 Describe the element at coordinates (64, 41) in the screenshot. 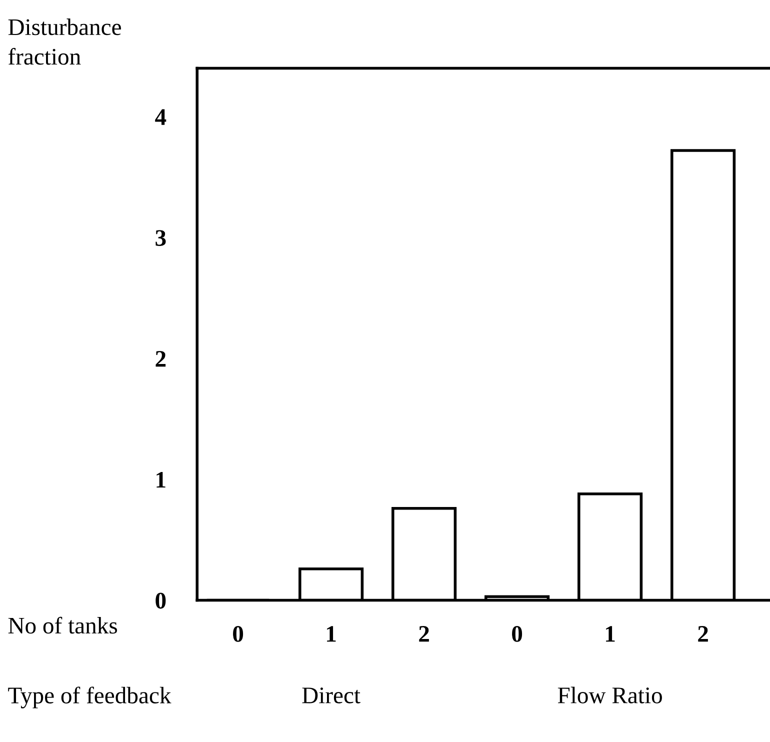

I see `y-axis-title: Disturbance fraction` at that location.